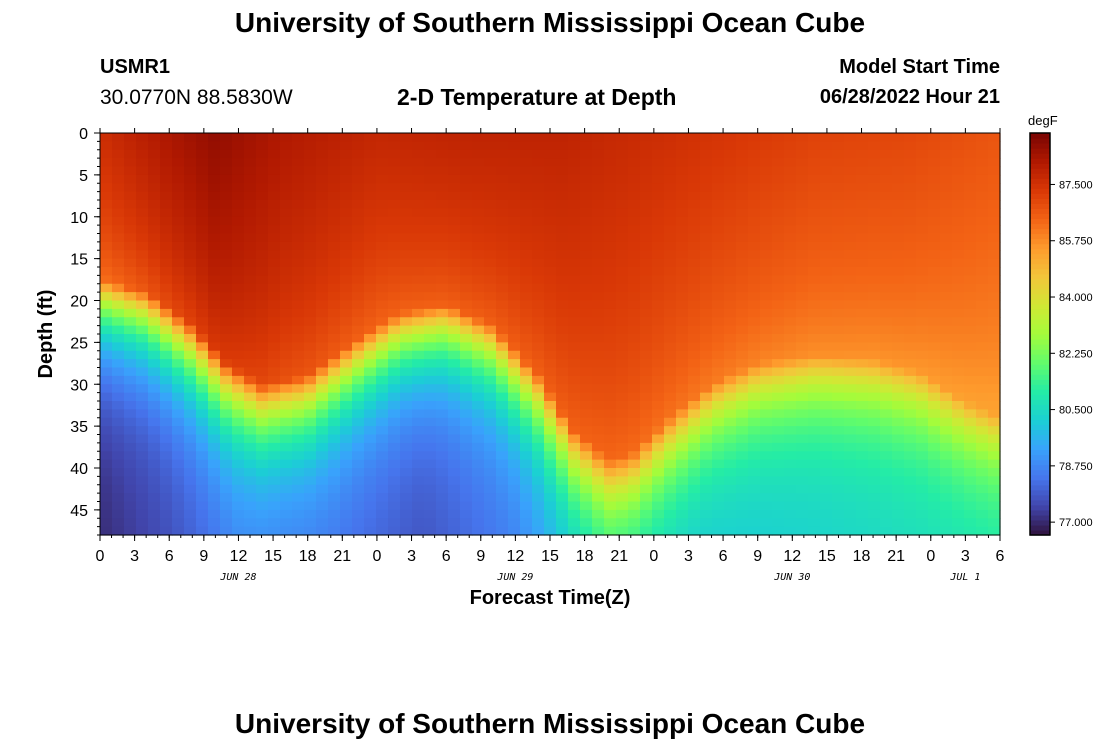 The image size is (1100, 750). What do you see at coordinates (965, 556) in the screenshot?
I see `x-tick-label: 3` at bounding box center [965, 556].